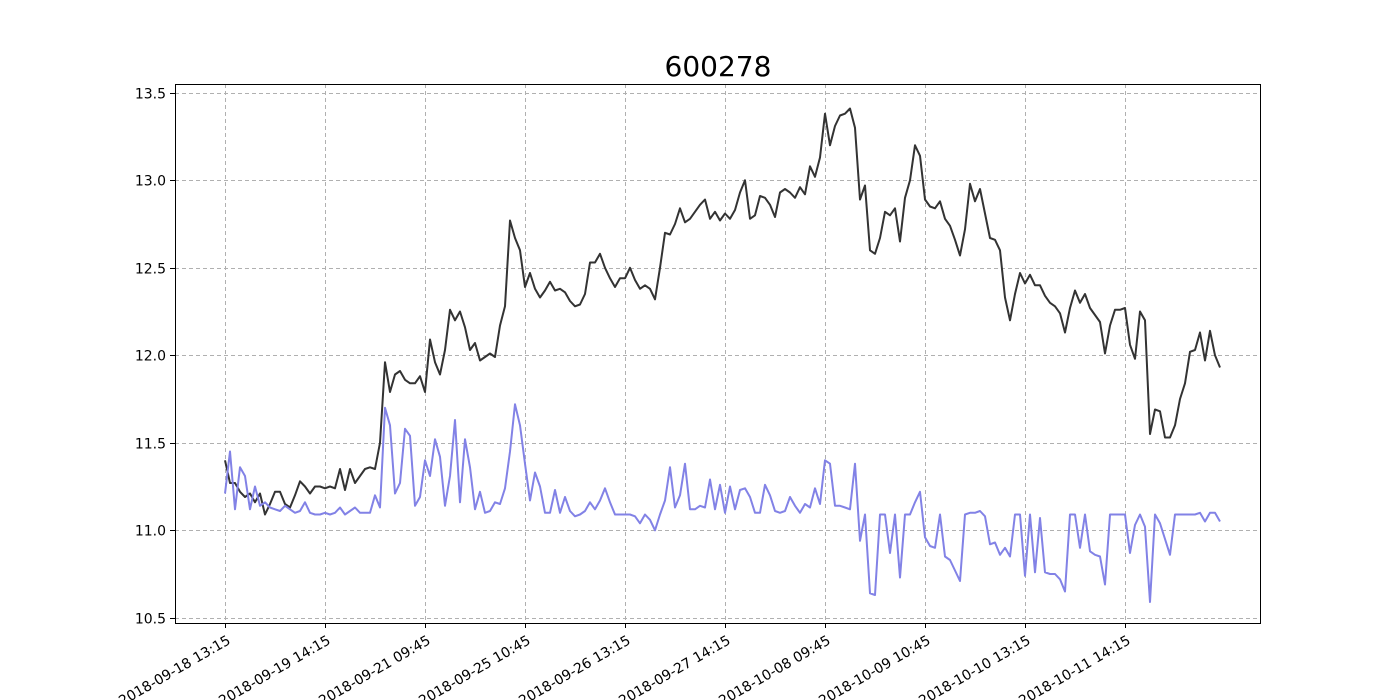  Describe the element at coordinates (718, 66) in the screenshot. I see `chart-title: 600278` at that location.